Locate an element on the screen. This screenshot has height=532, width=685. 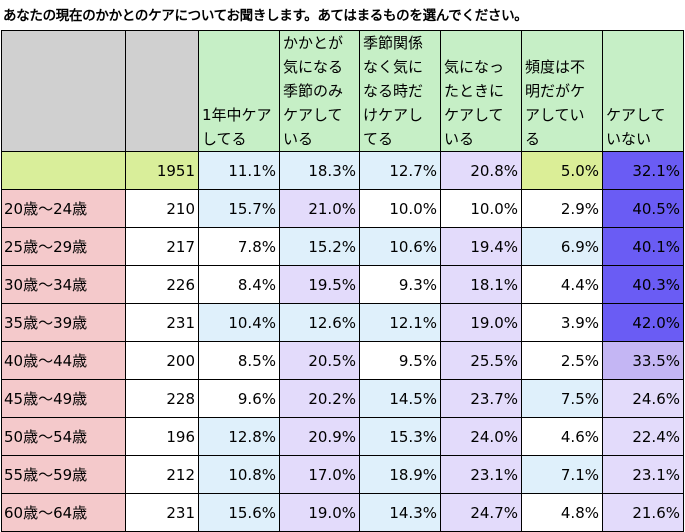
table-row: 60歳～64歳 231 15.6% 19.0% 14.3% 24.7% 4.8% 21.6% is located at coordinates (342, 512).